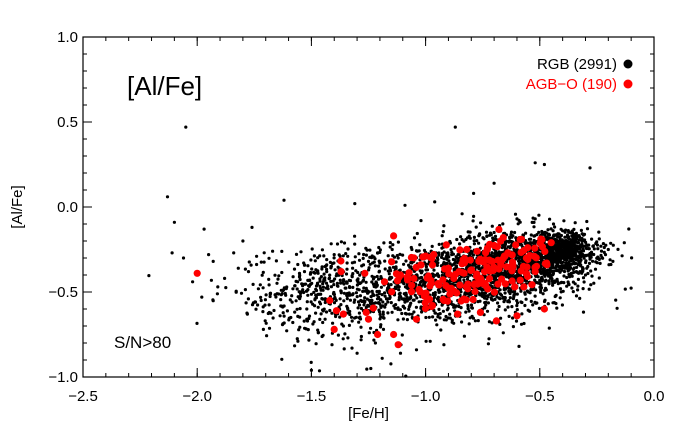 The width and height of the screenshot is (684, 432). What do you see at coordinates (67, 37) in the screenshot?
I see `y-tick-label: 1.0` at bounding box center [67, 37].